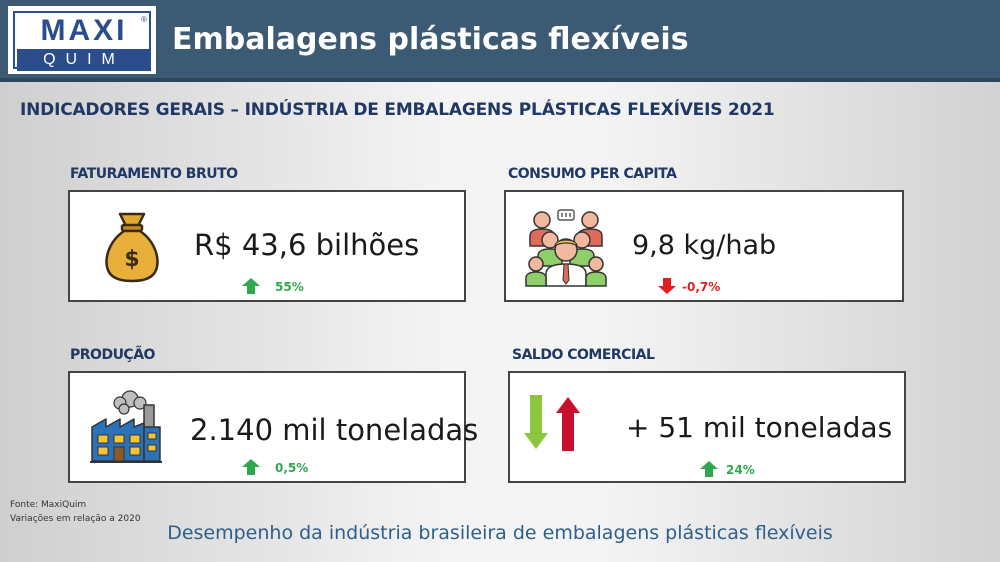  Describe the element at coordinates (292, 468) in the screenshot. I see `producao-change: 0,5%` at that location.